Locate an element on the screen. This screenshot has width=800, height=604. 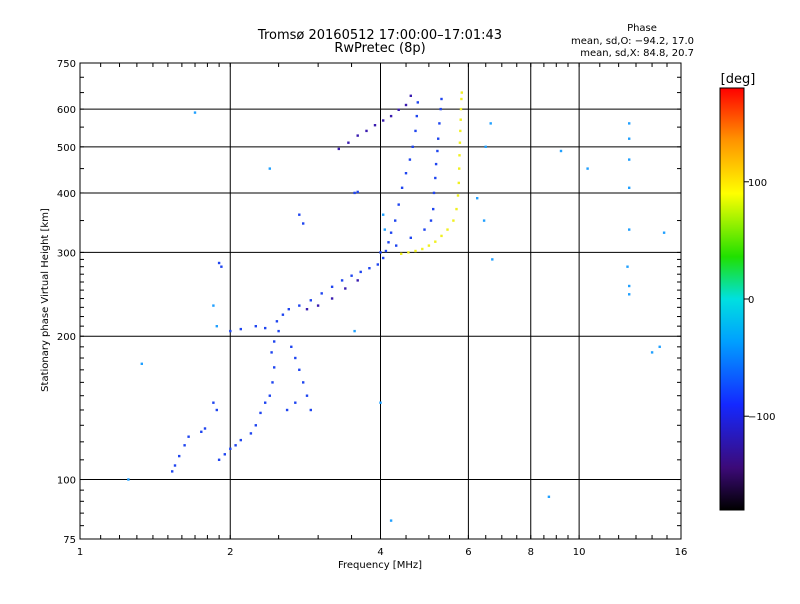
x-tick-label: 6 is located at coordinates (468, 552).